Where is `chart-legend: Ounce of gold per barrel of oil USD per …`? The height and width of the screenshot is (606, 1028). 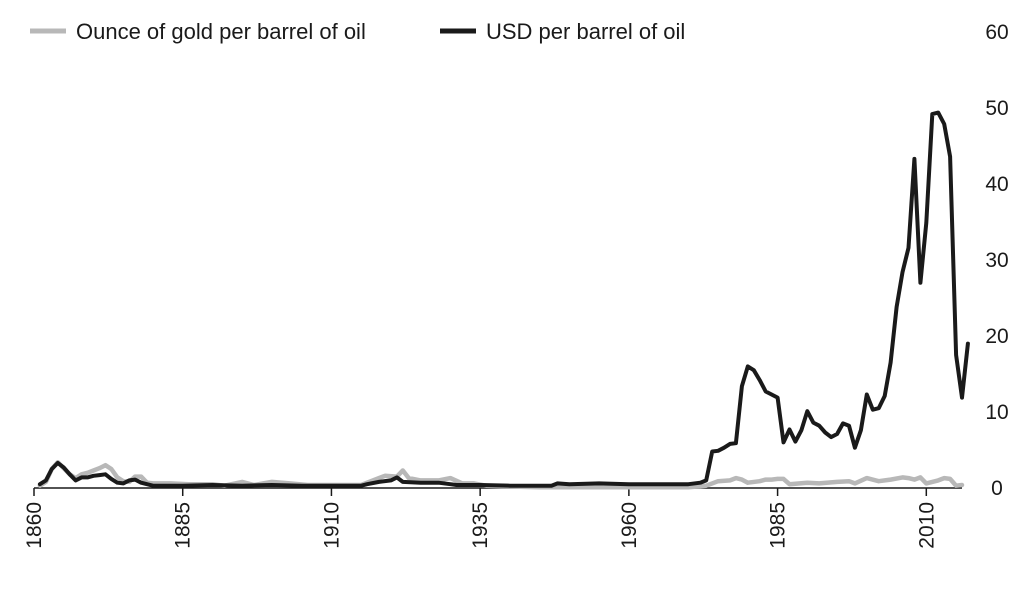 chart-legend: Ounce of gold per barrel of oil USD per … is located at coordinates (357, 31).